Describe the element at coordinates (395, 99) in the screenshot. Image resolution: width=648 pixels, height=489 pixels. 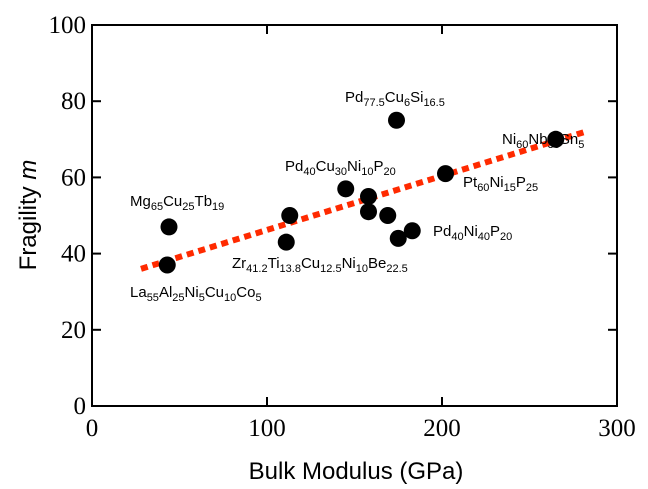
I see `composition-label: Pd77.5Cu6Si16.5` at that location.